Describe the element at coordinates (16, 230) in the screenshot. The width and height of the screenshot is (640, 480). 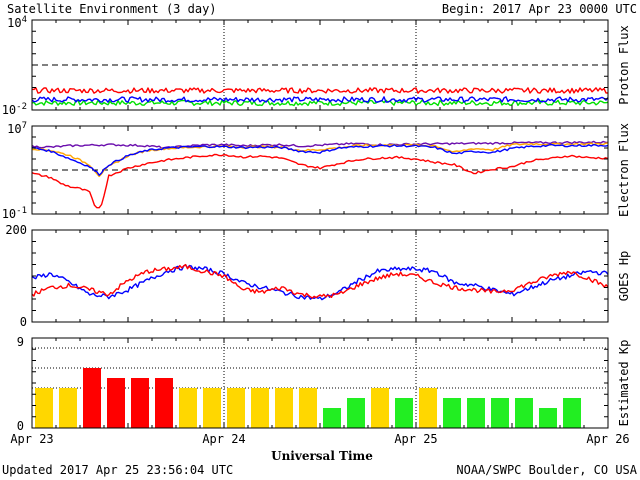
I see `y-tick-label: 200` at that location.